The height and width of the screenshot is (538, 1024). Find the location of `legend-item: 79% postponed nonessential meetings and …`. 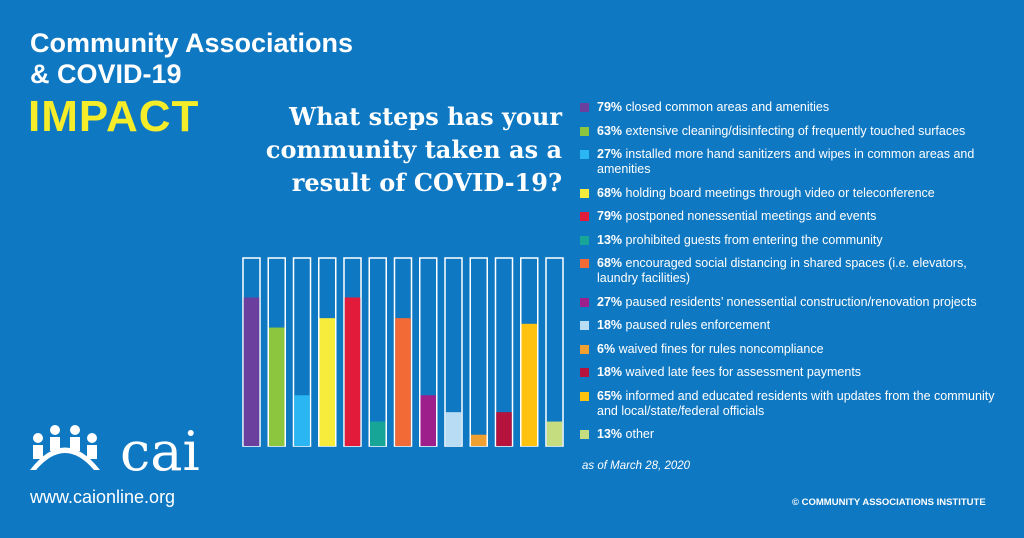

legend-item: 79% postponed nonessential meetings and … is located at coordinates (795, 216).